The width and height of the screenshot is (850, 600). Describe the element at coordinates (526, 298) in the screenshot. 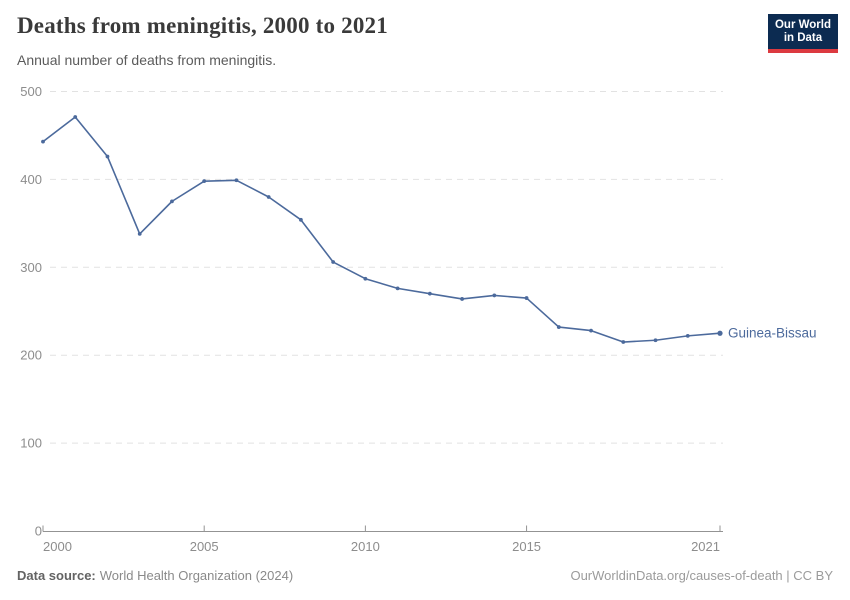

I see `data-point-2015` at that location.